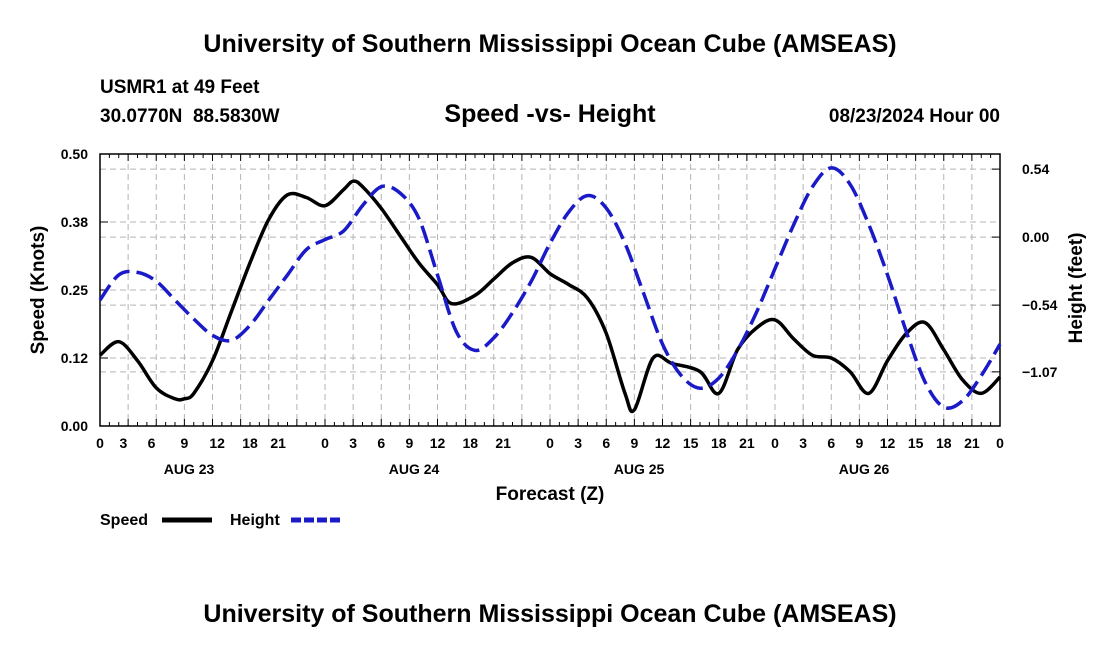 The width and height of the screenshot is (1100, 650). I want to click on x-axis-label: Forecast (Z), so click(550, 494).